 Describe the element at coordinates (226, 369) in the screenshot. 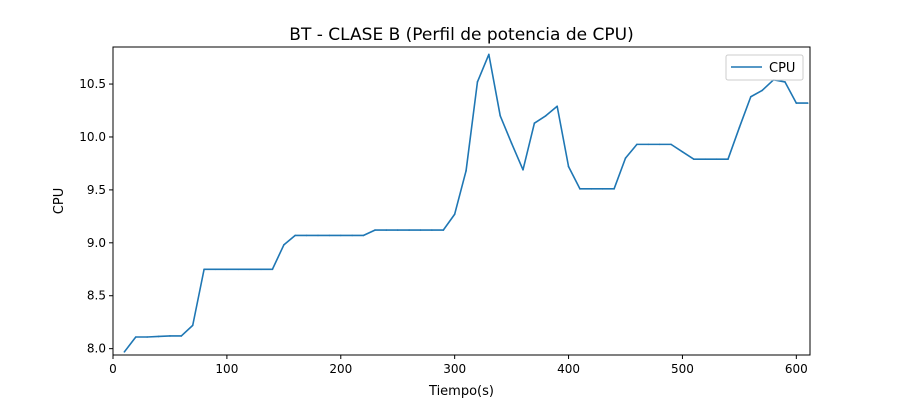

I see `x-tick-label: 100` at that location.